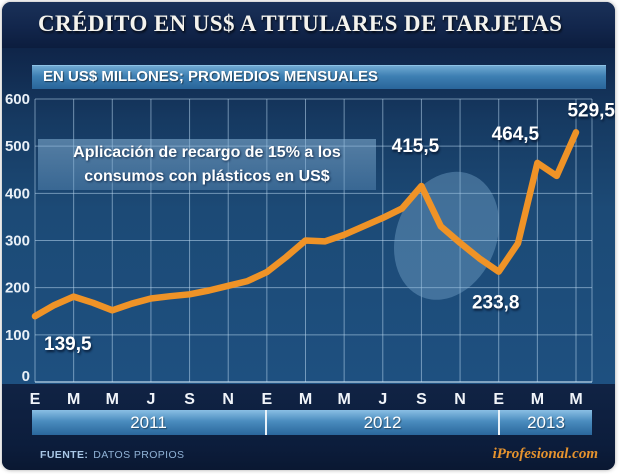 This screenshot has height=474, width=621. I want to click on source-line: FUENTE: DATOS PROPIOS, so click(112, 455).